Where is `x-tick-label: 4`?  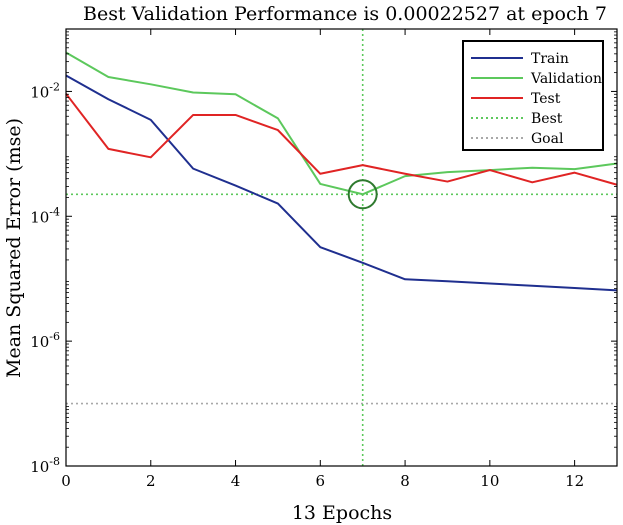
x-tick-label: 4 is located at coordinates (236, 481).